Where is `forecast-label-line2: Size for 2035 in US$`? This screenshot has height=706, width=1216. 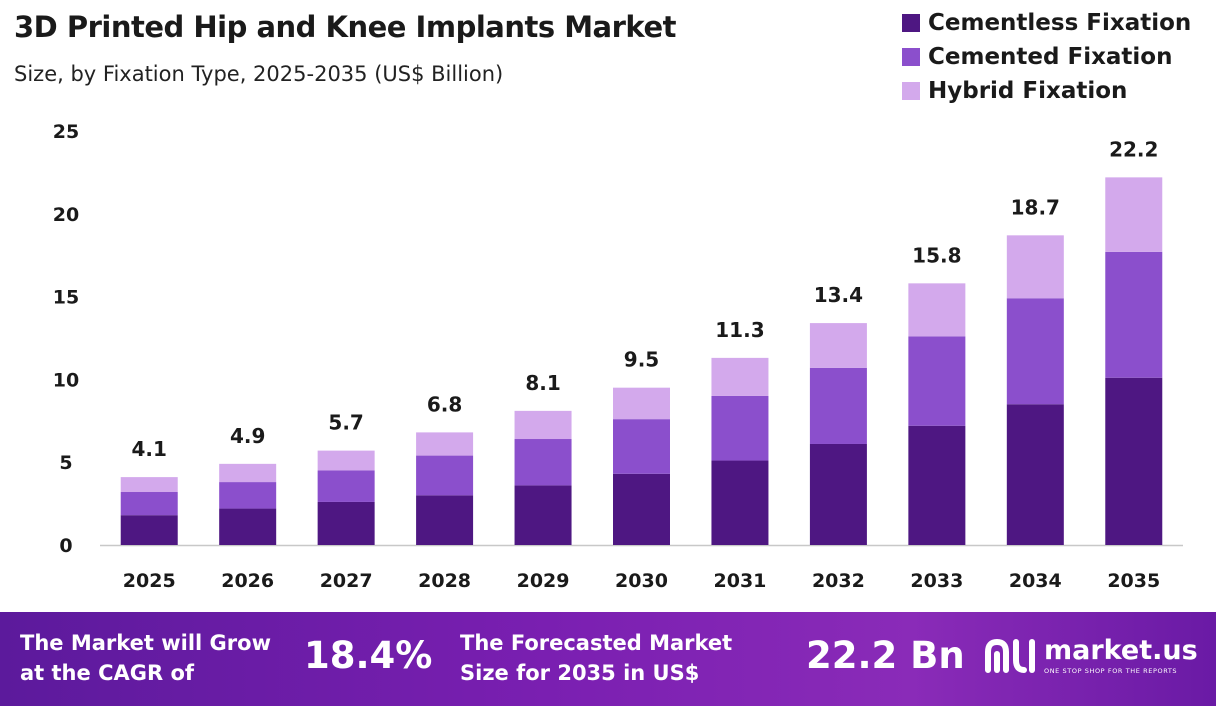
forecast-label-line2: Size for 2035 in US$ is located at coordinates (580, 673).